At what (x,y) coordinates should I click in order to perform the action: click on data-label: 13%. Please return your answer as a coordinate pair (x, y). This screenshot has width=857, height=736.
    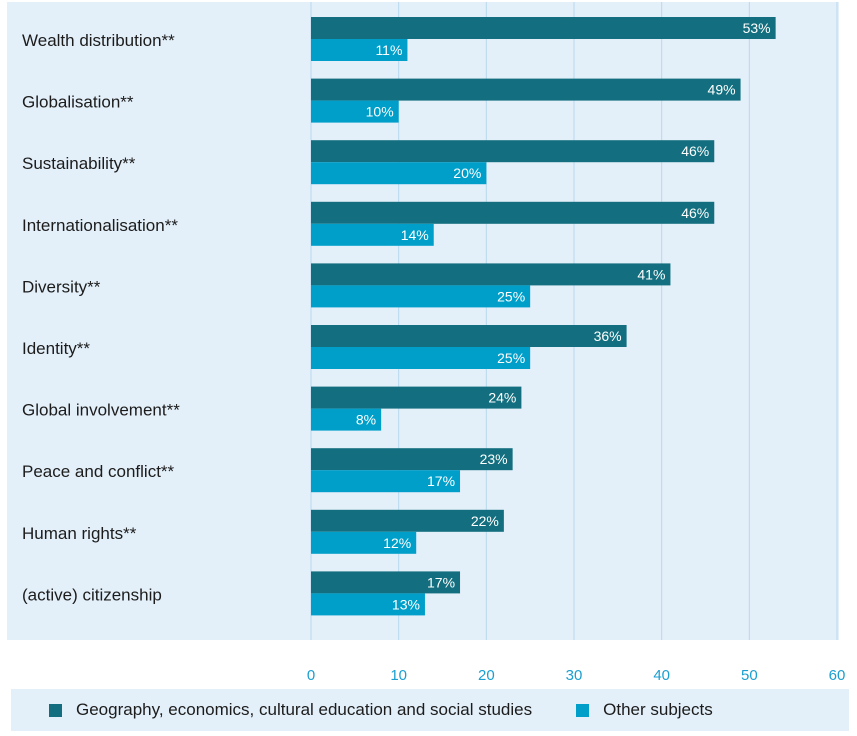
    Looking at the image, I should click on (406, 604).